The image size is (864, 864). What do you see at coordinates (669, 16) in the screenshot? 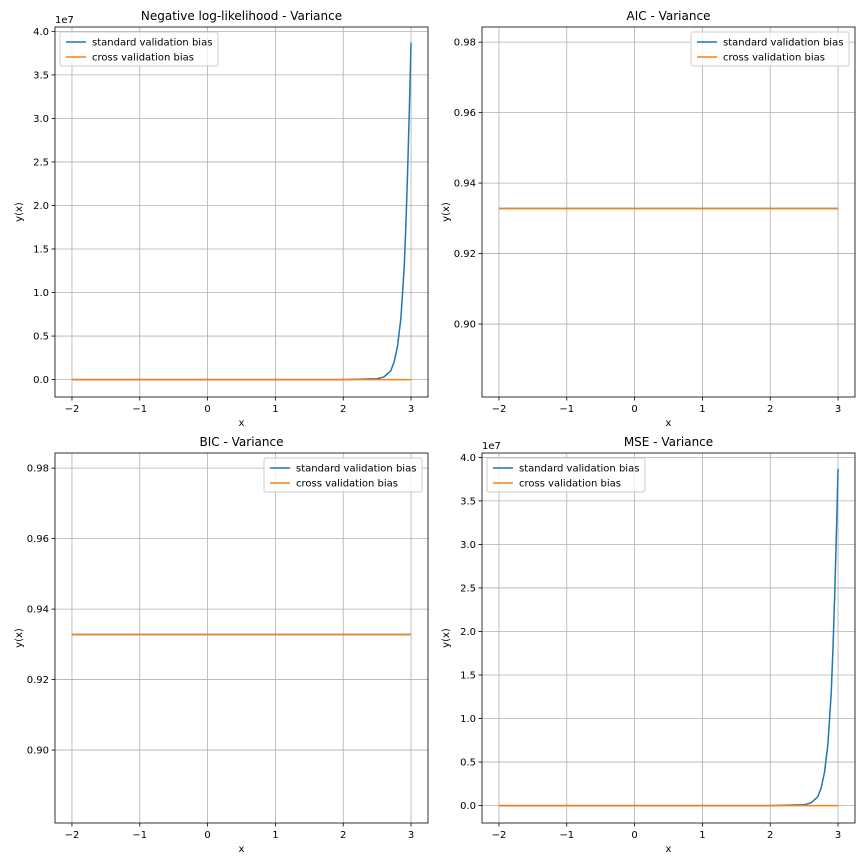
I see `chart-title: AIC - Variance` at bounding box center [669, 16].